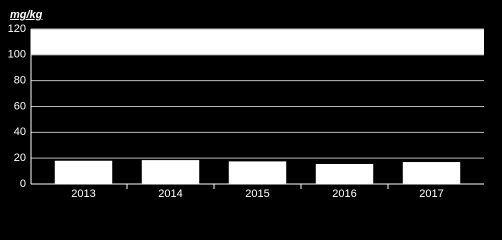  I want to click on x-tick-label: 2017, so click(431, 194).